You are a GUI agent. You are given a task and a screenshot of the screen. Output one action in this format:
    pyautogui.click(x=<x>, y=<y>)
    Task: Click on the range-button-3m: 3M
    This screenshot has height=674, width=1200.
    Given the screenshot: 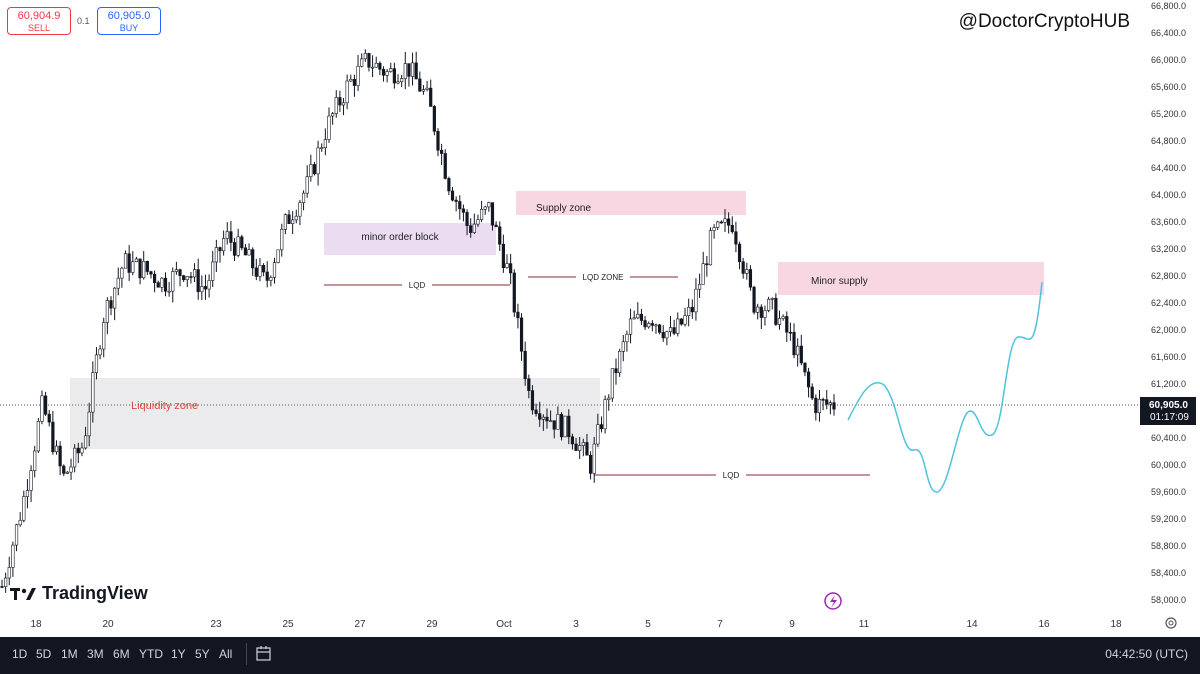 What is the action you would take?
    pyautogui.click(x=95, y=654)
    